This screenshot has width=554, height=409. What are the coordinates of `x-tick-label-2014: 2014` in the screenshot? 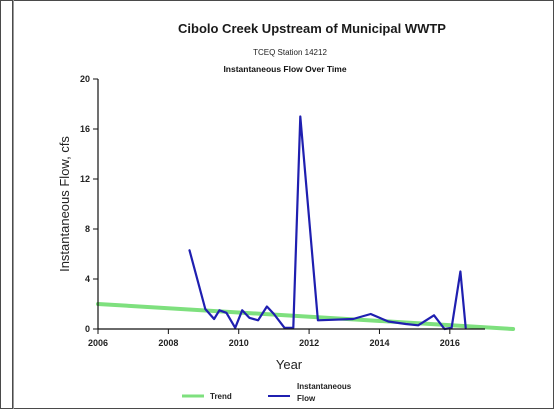 It's located at (379, 343).